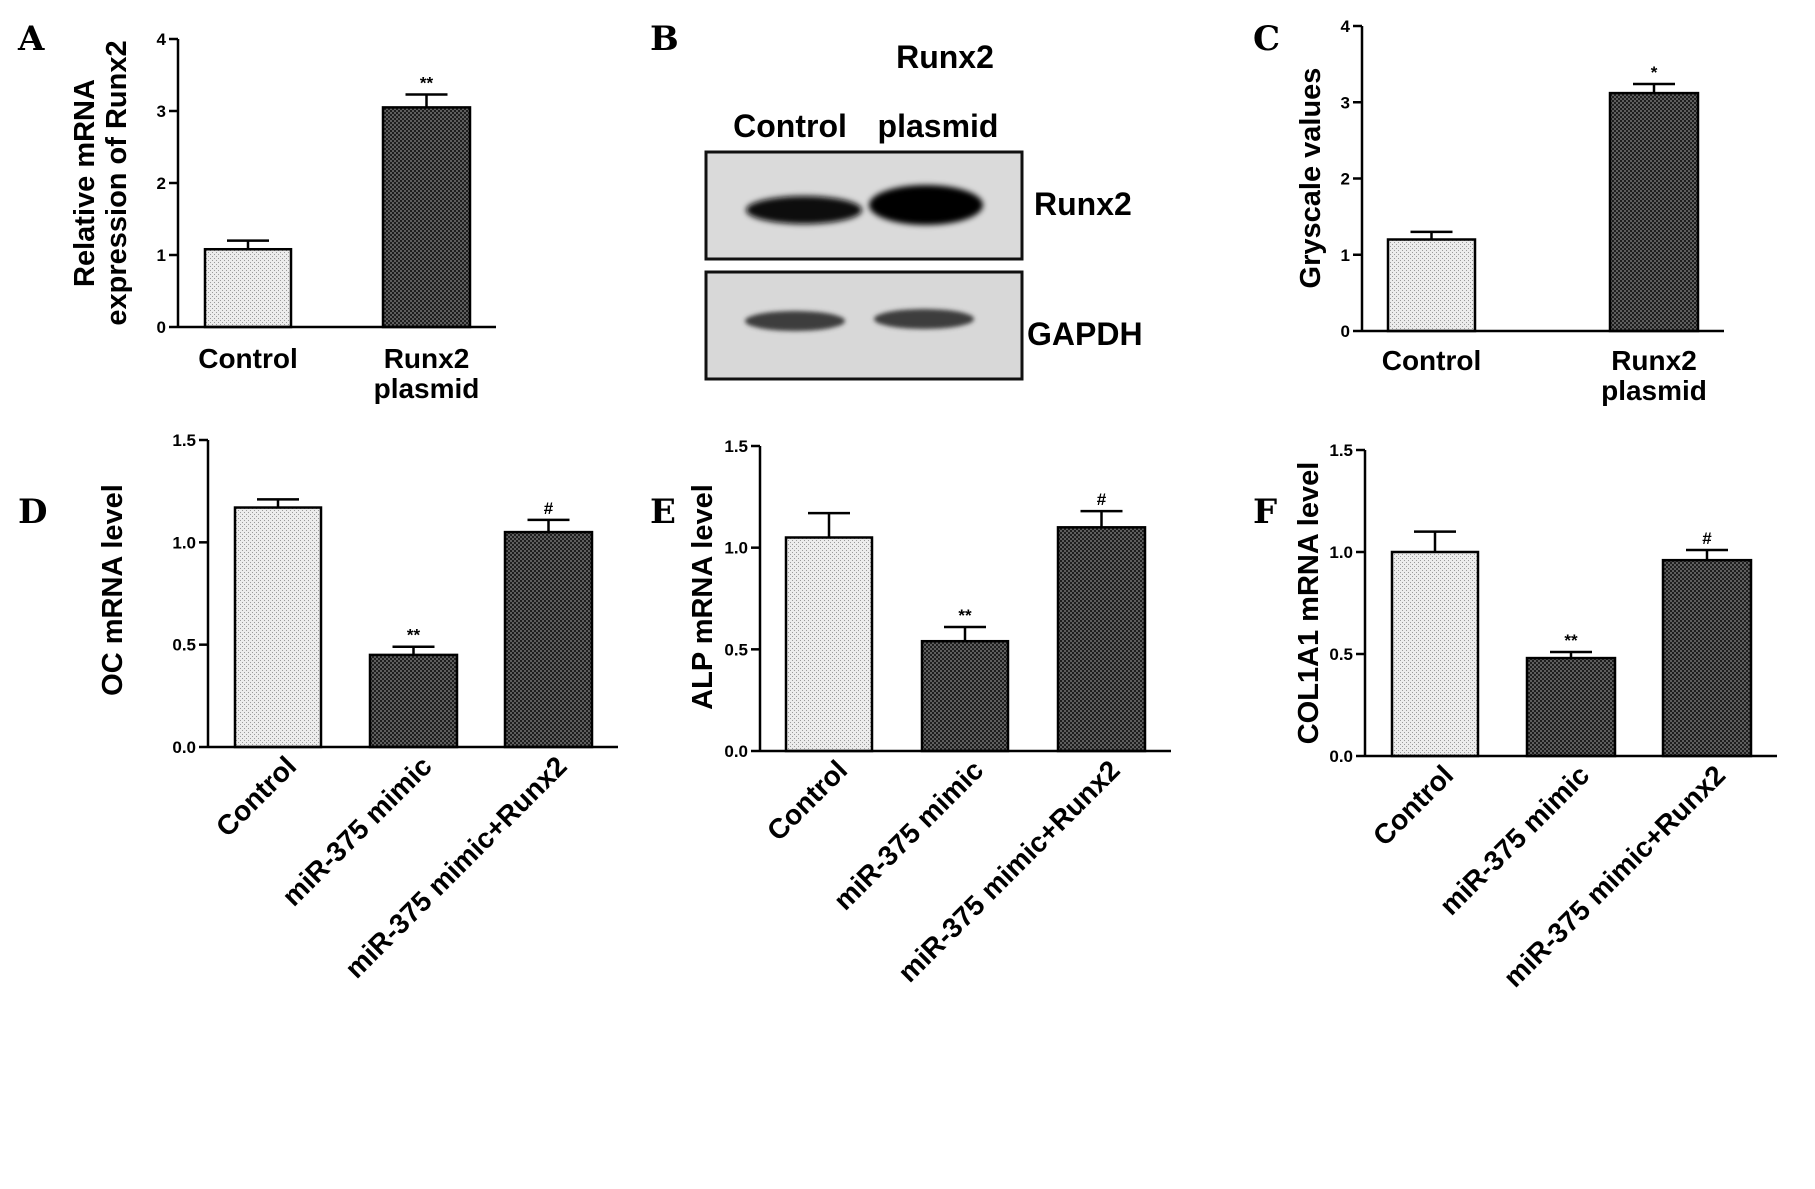 The height and width of the screenshot is (1189, 1815). Describe the element at coordinates (1309, 603) in the screenshot. I see `y-axis-title-f: COL1A1 mRNA level` at that location.